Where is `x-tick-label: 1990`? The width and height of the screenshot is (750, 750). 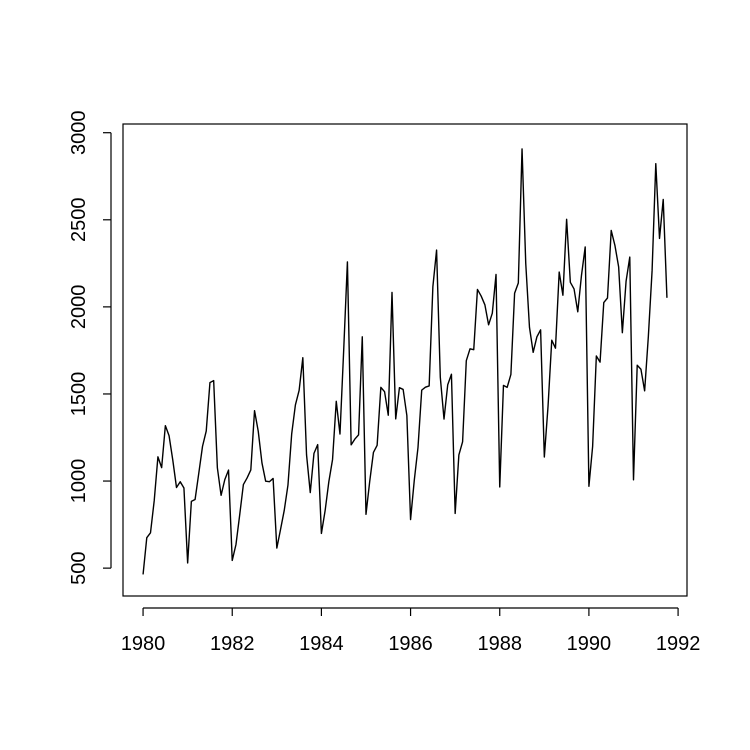
x-tick-label: 1990 is located at coordinates (589, 644).